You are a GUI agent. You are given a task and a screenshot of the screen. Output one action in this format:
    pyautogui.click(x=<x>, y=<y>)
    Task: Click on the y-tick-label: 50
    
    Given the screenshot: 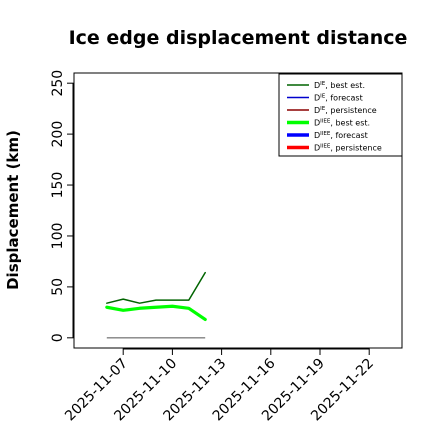 What is the action you would take?
    pyautogui.click(x=58, y=287)
    